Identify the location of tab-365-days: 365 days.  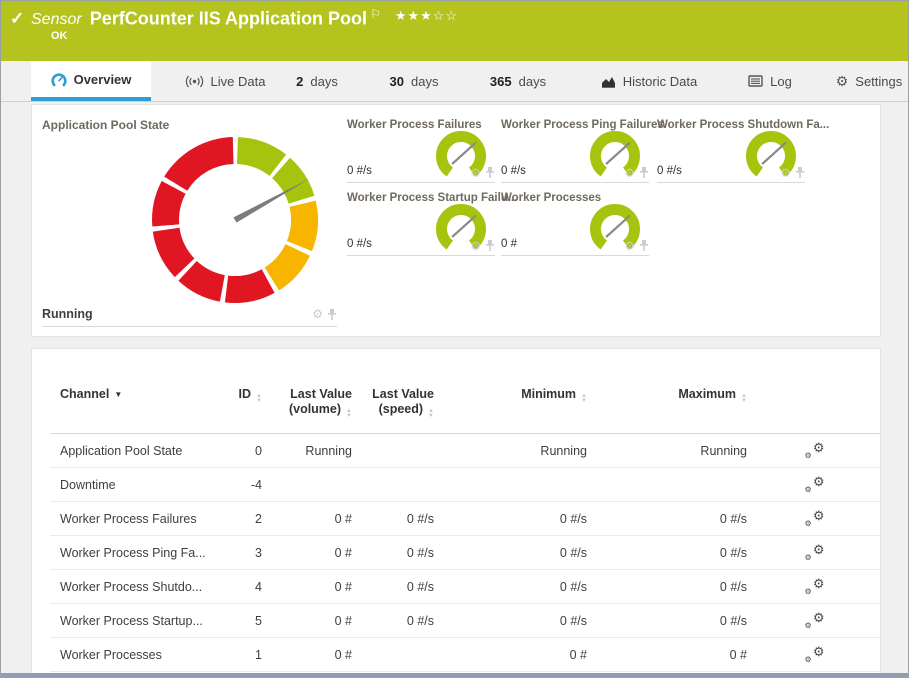
(518, 81).